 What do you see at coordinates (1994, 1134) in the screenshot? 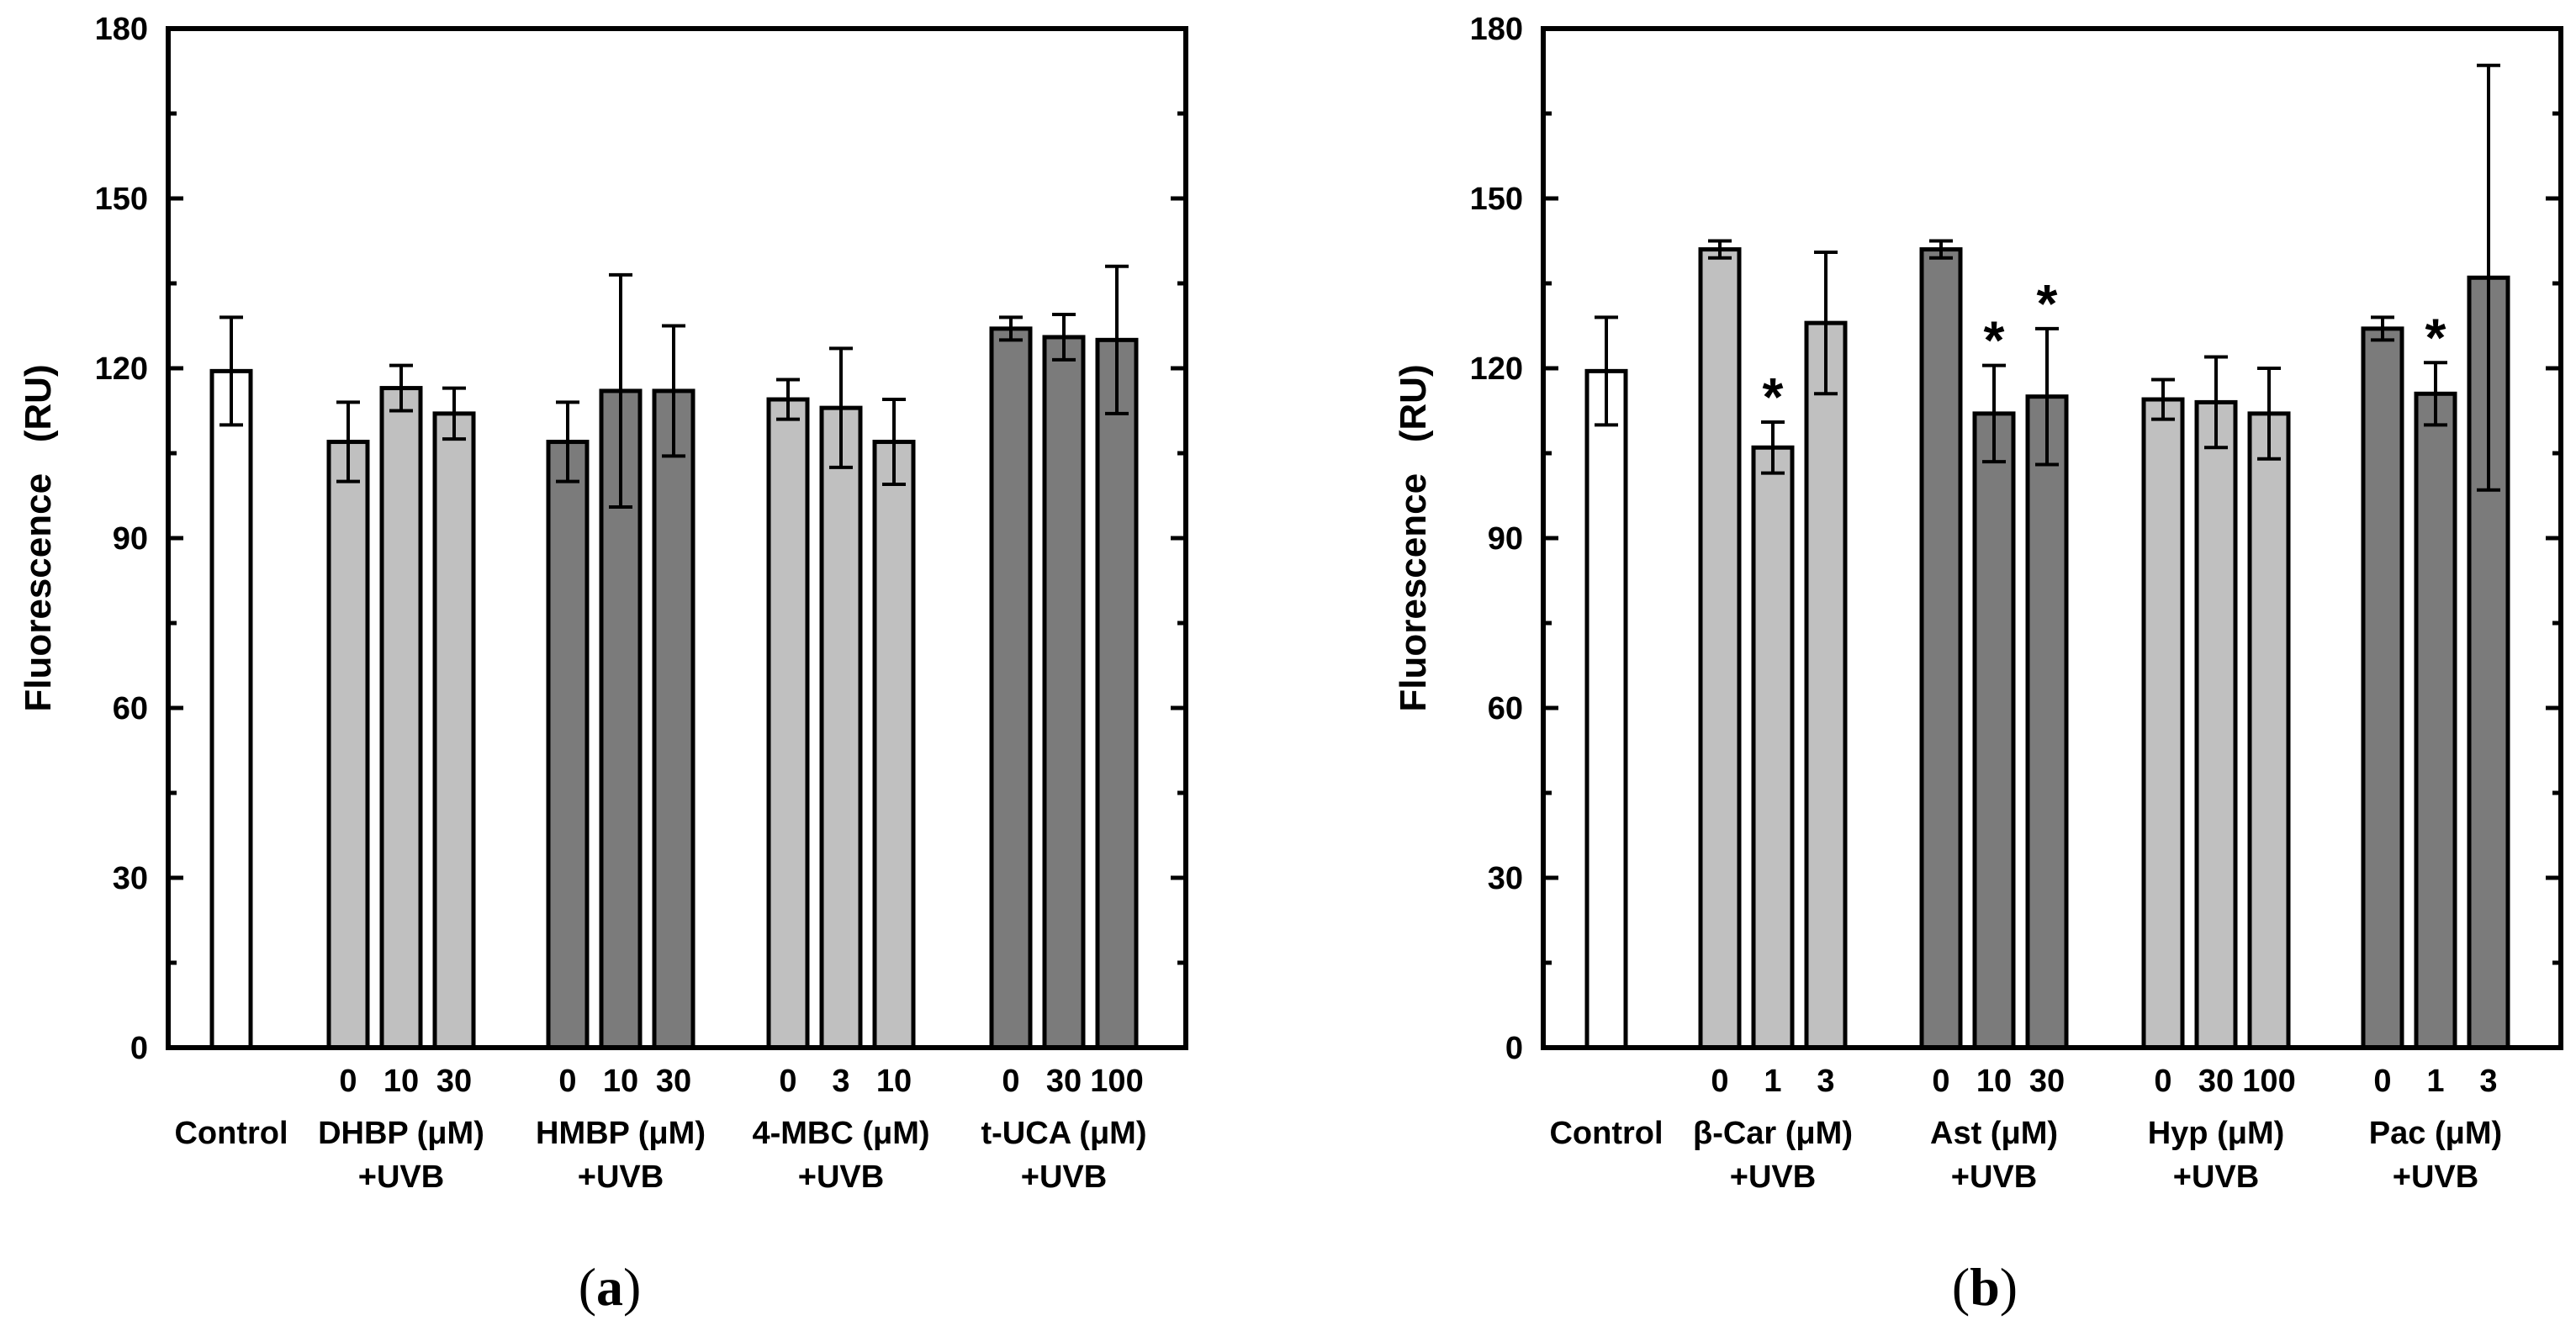
I see `x-group-label: Ast (μM)` at bounding box center [1994, 1134].